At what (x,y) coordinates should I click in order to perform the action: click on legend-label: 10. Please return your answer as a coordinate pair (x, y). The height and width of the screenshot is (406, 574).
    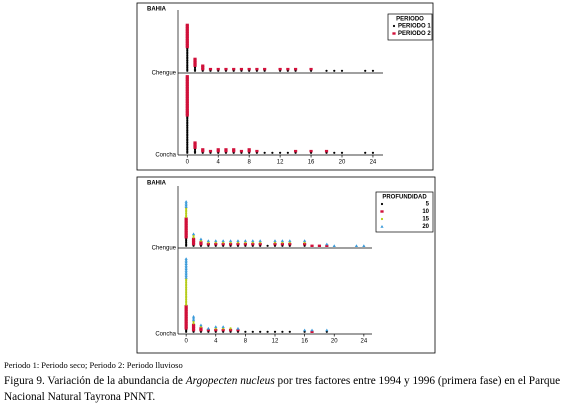
    Looking at the image, I should click on (425, 212).